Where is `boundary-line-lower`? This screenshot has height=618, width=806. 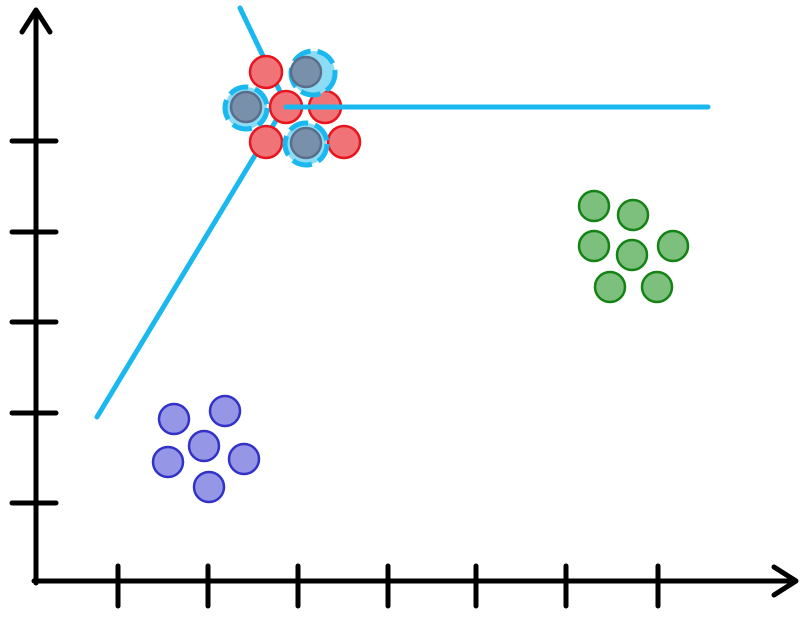
boundary-line-lower is located at coordinates (191, 260).